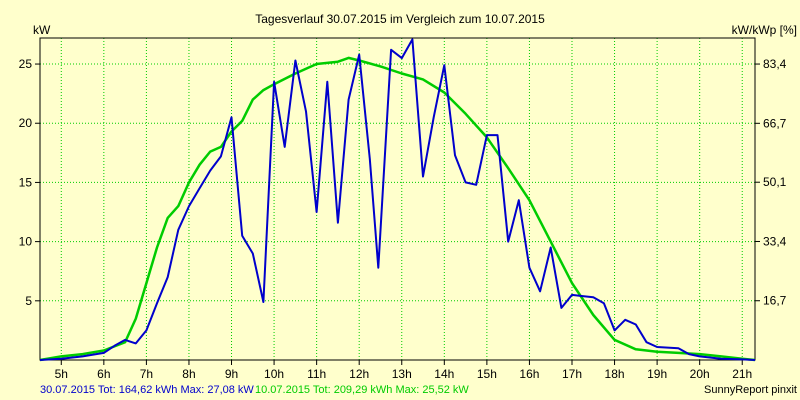 The image size is (800, 400). Describe the element at coordinates (742, 374) in the screenshot. I see `x-tick-label: 21h` at that location.